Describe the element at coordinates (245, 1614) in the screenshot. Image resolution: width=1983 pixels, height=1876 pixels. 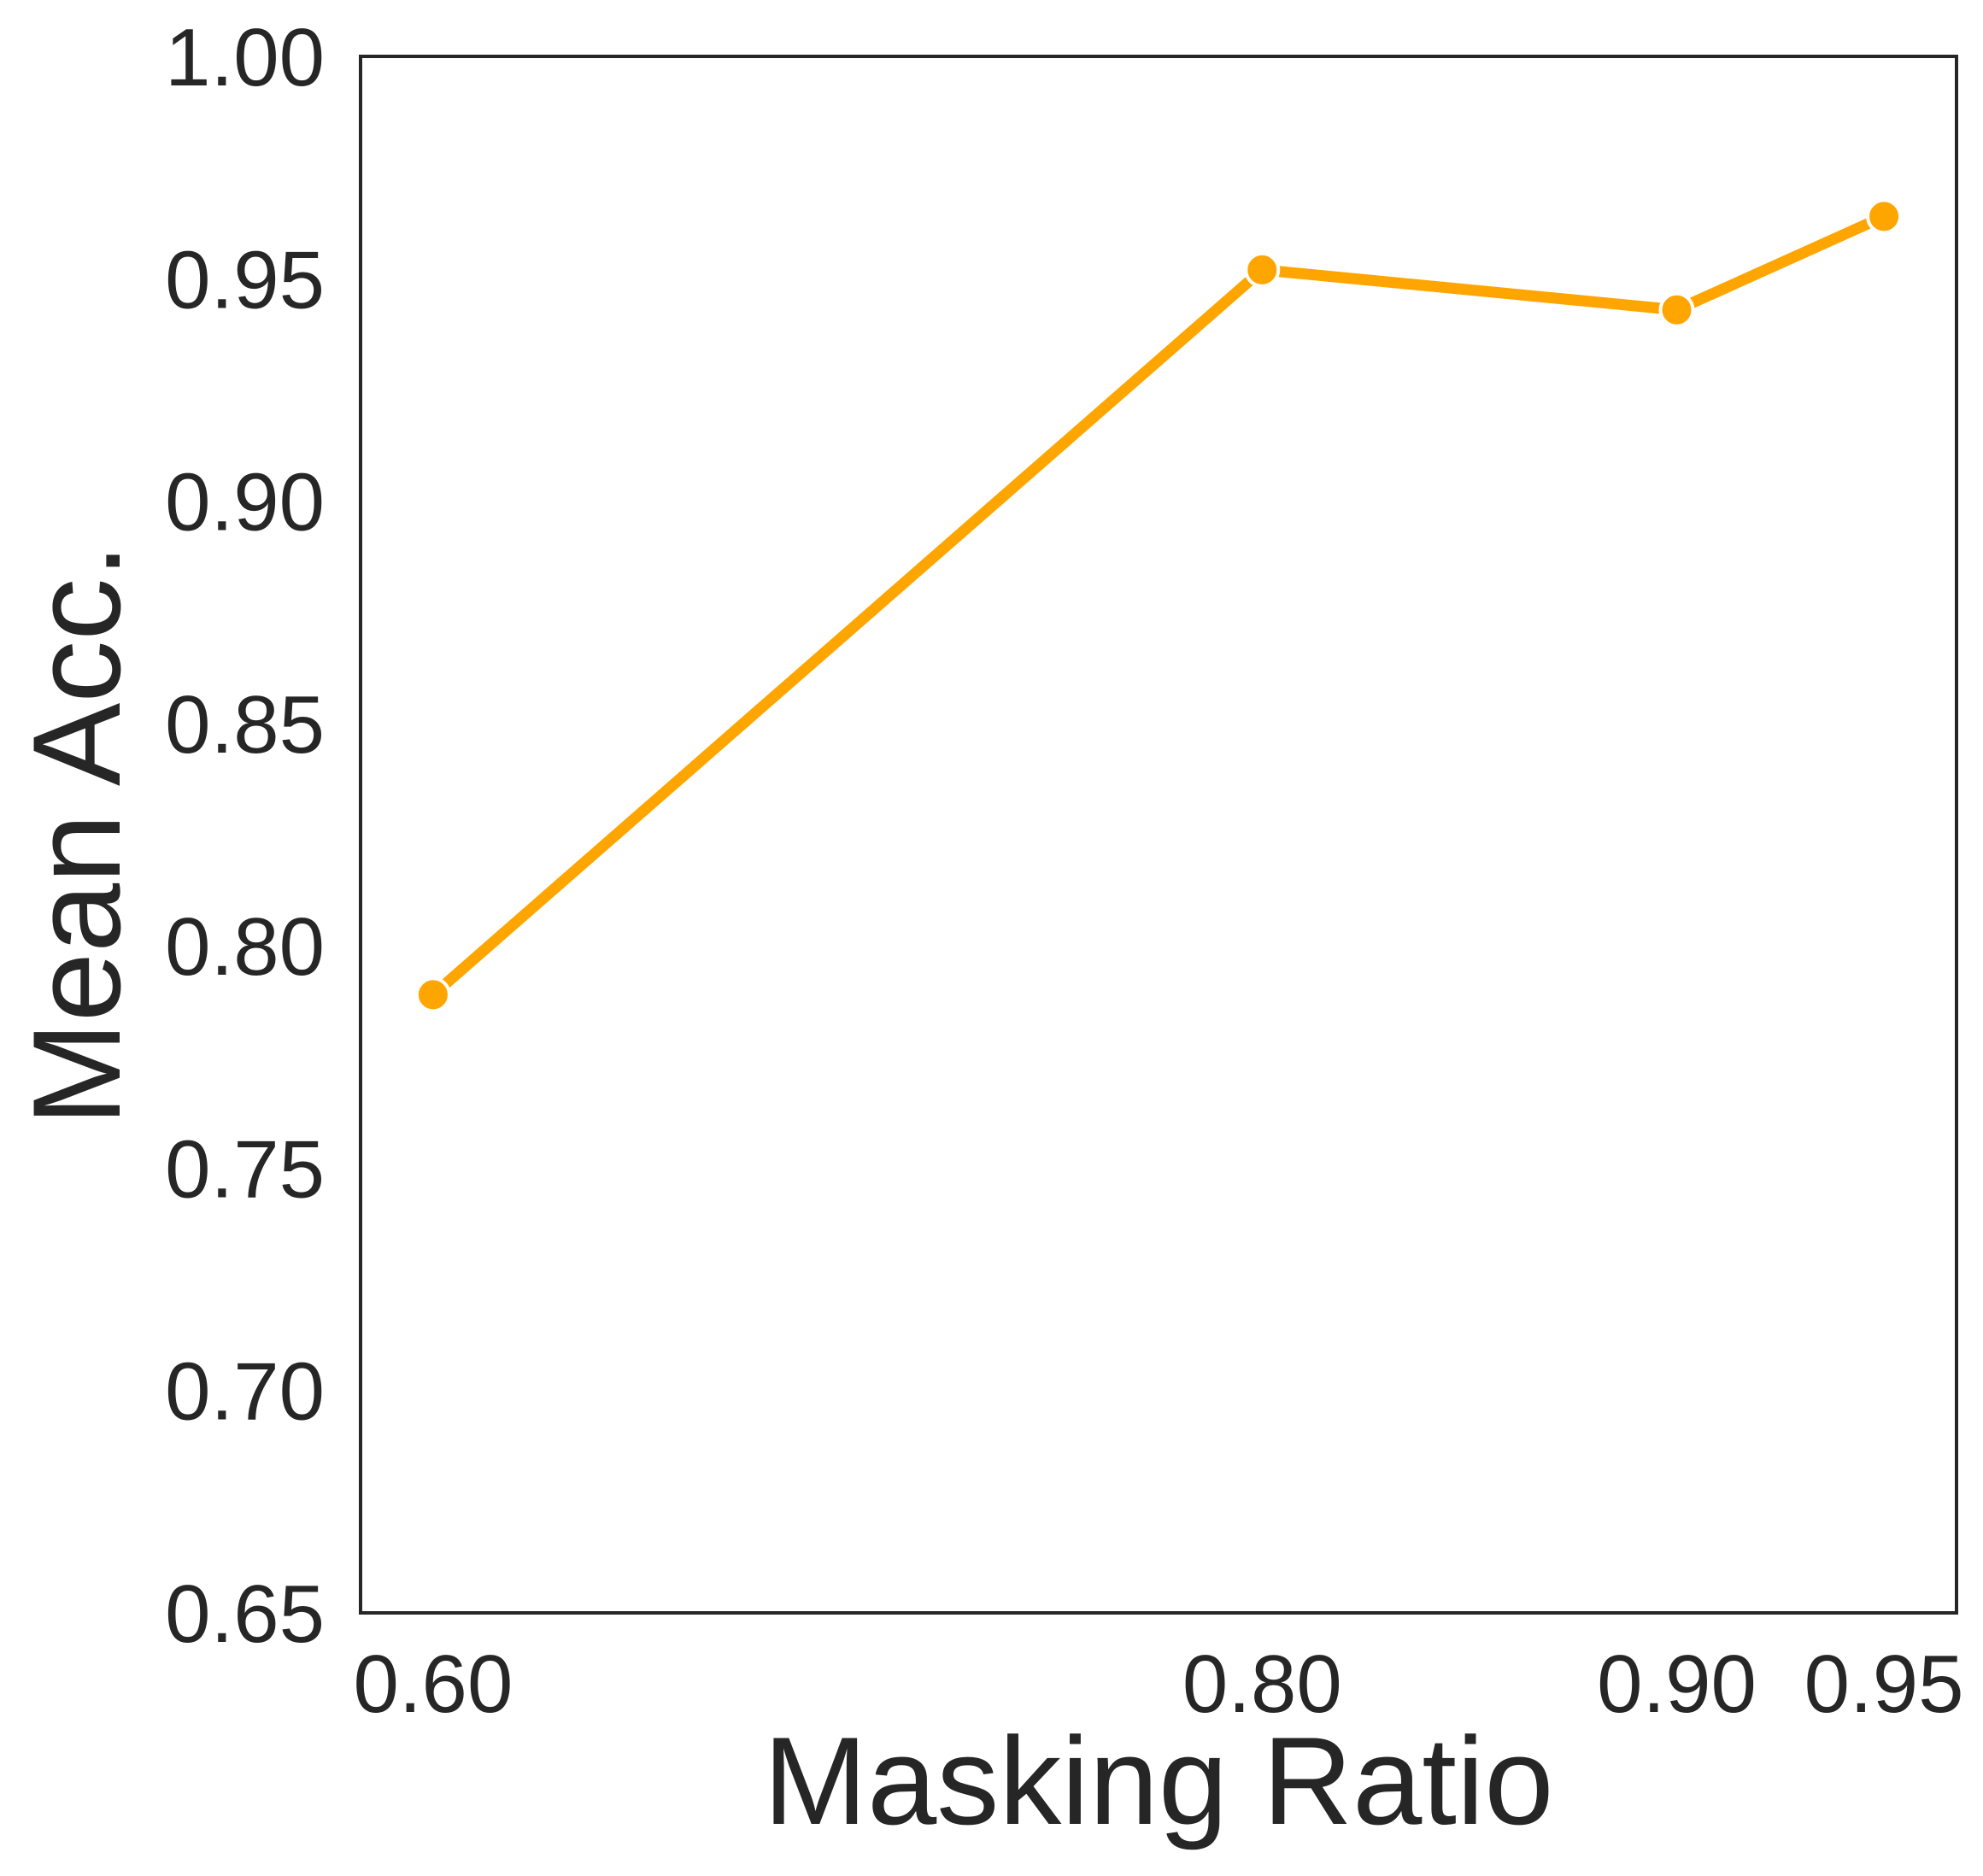
I see `y-tick-label: 0.65` at that location.